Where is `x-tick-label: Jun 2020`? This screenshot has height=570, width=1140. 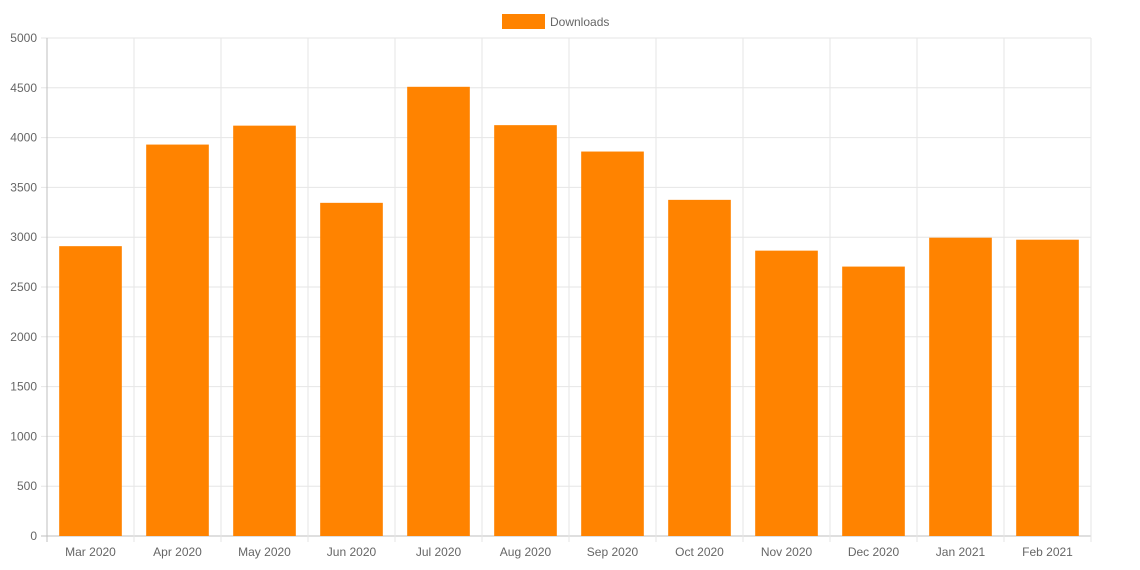 x-tick-label: Jun 2020 is located at coordinates (352, 552).